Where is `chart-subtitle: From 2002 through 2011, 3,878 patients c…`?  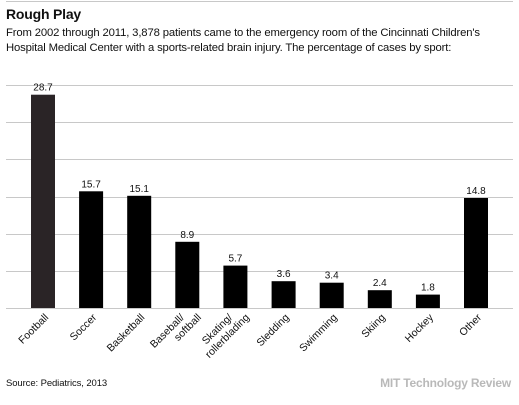 chart-subtitle: From 2002 through 2011, 3,878 patients c… is located at coordinates (243, 40).